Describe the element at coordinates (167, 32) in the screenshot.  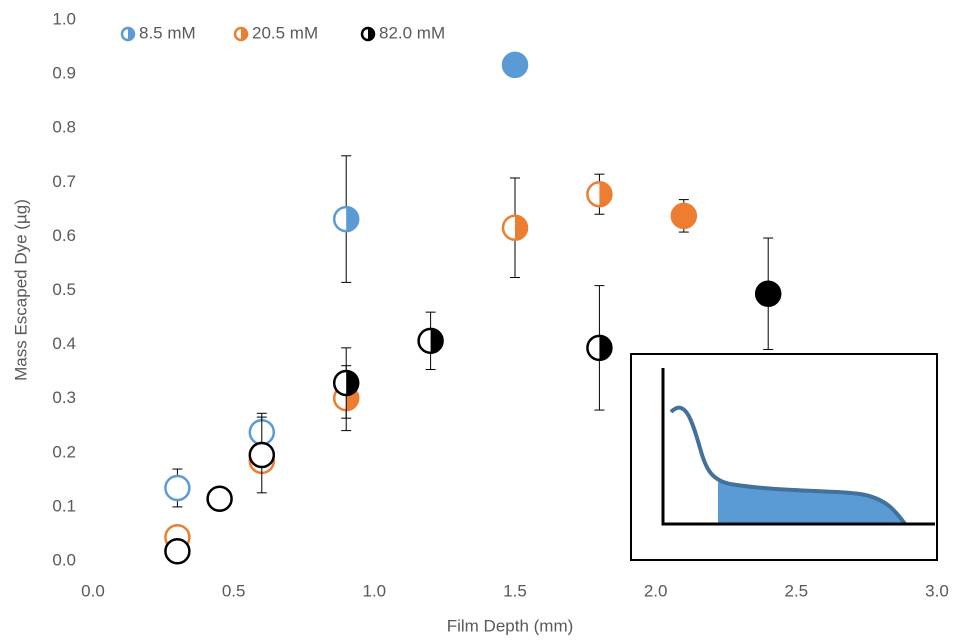
I see `legend-label: 8.5 mM` at that location.